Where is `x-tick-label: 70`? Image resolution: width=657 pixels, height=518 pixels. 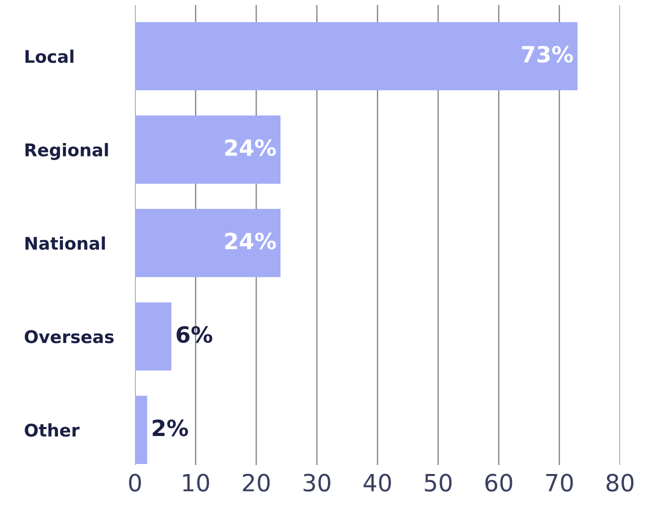 x-tick-label: 70 is located at coordinates (559, 483).